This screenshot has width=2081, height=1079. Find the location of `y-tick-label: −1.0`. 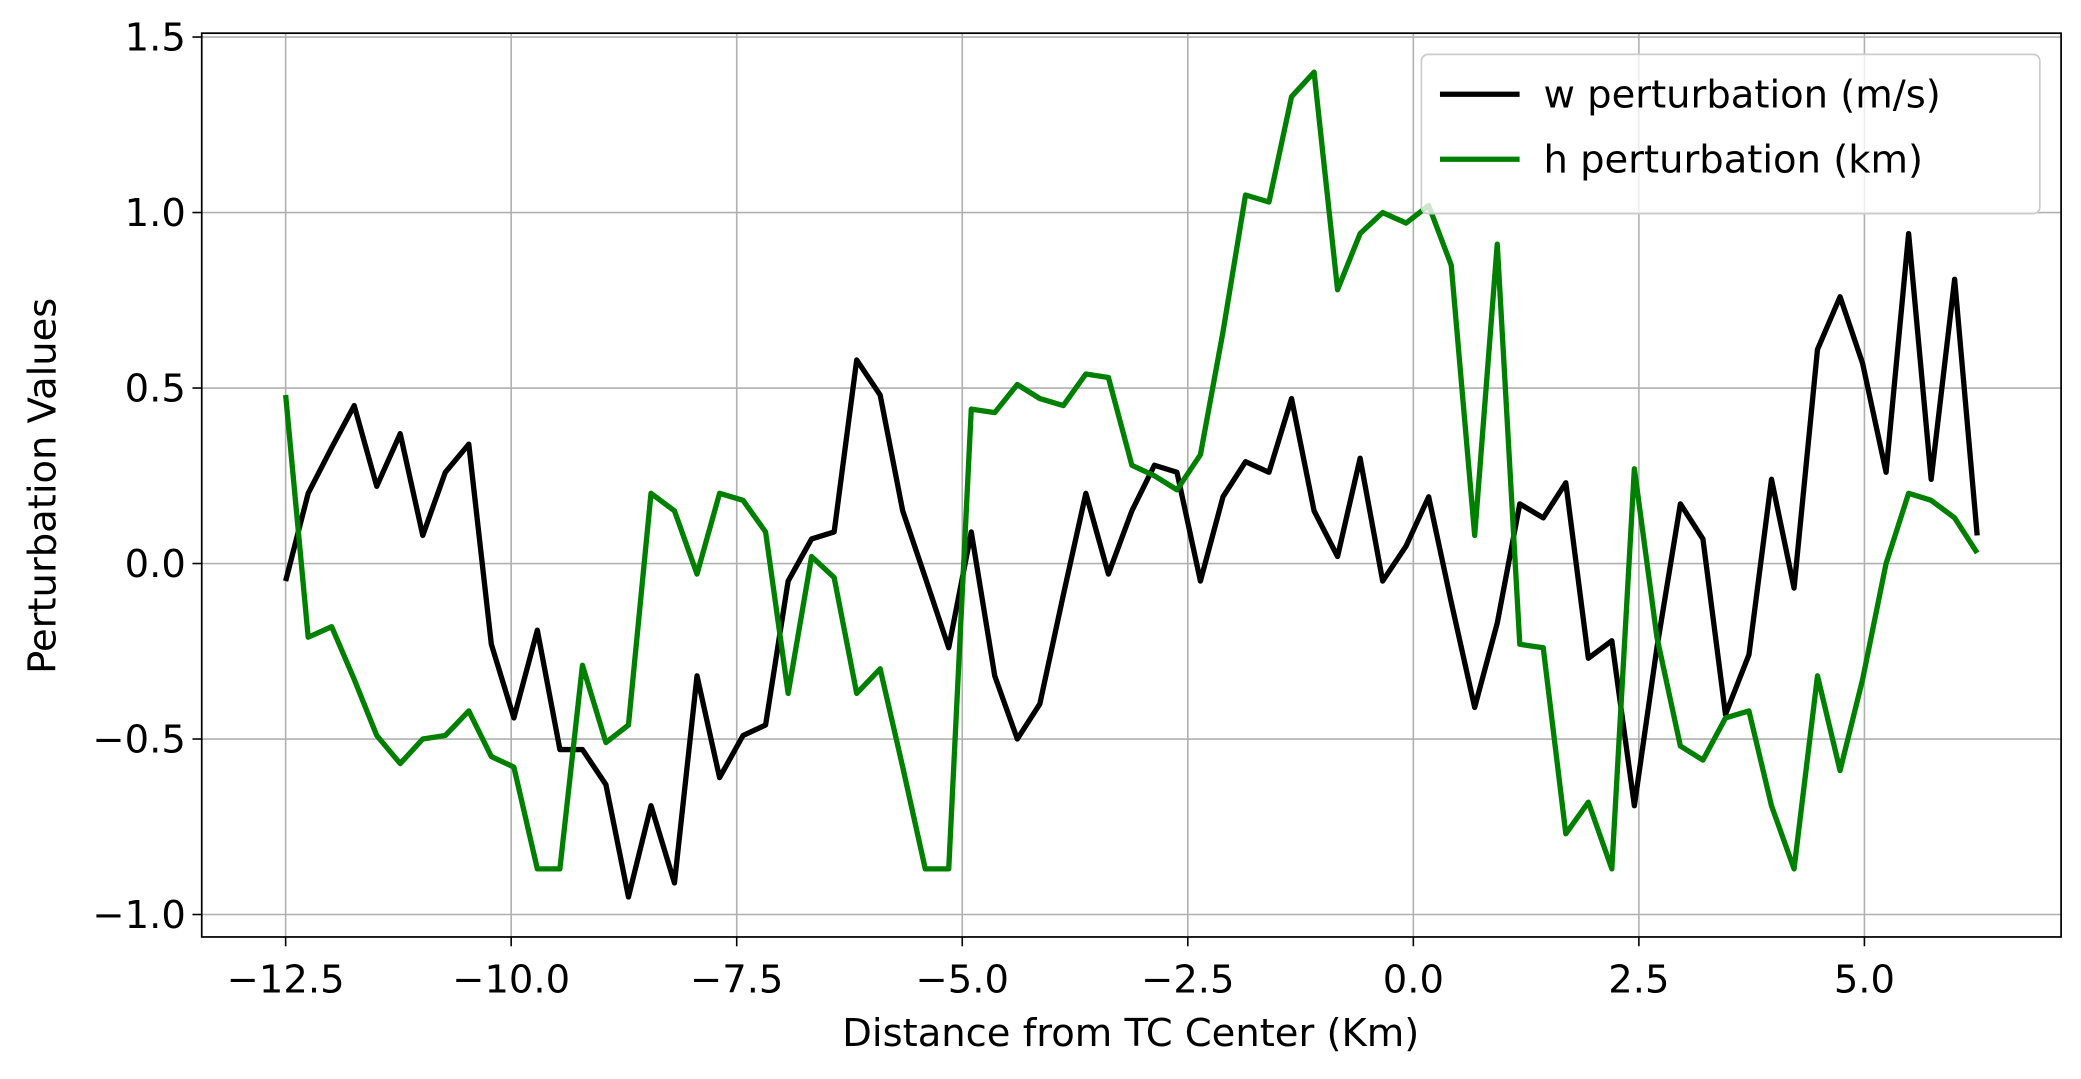

y-tick-label: −1.0 is located at coordinates (138, 915).